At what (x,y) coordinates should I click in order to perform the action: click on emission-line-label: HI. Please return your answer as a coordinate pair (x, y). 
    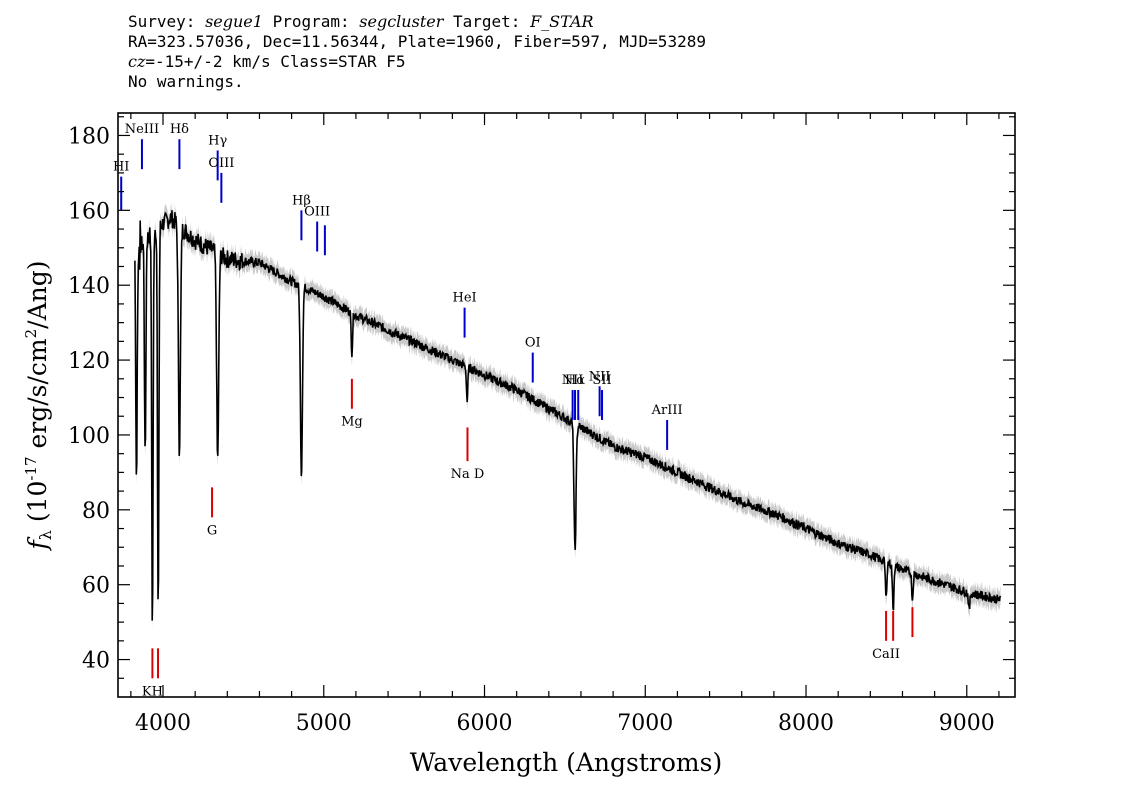
    Looking at the image, I should click on (121, 167).